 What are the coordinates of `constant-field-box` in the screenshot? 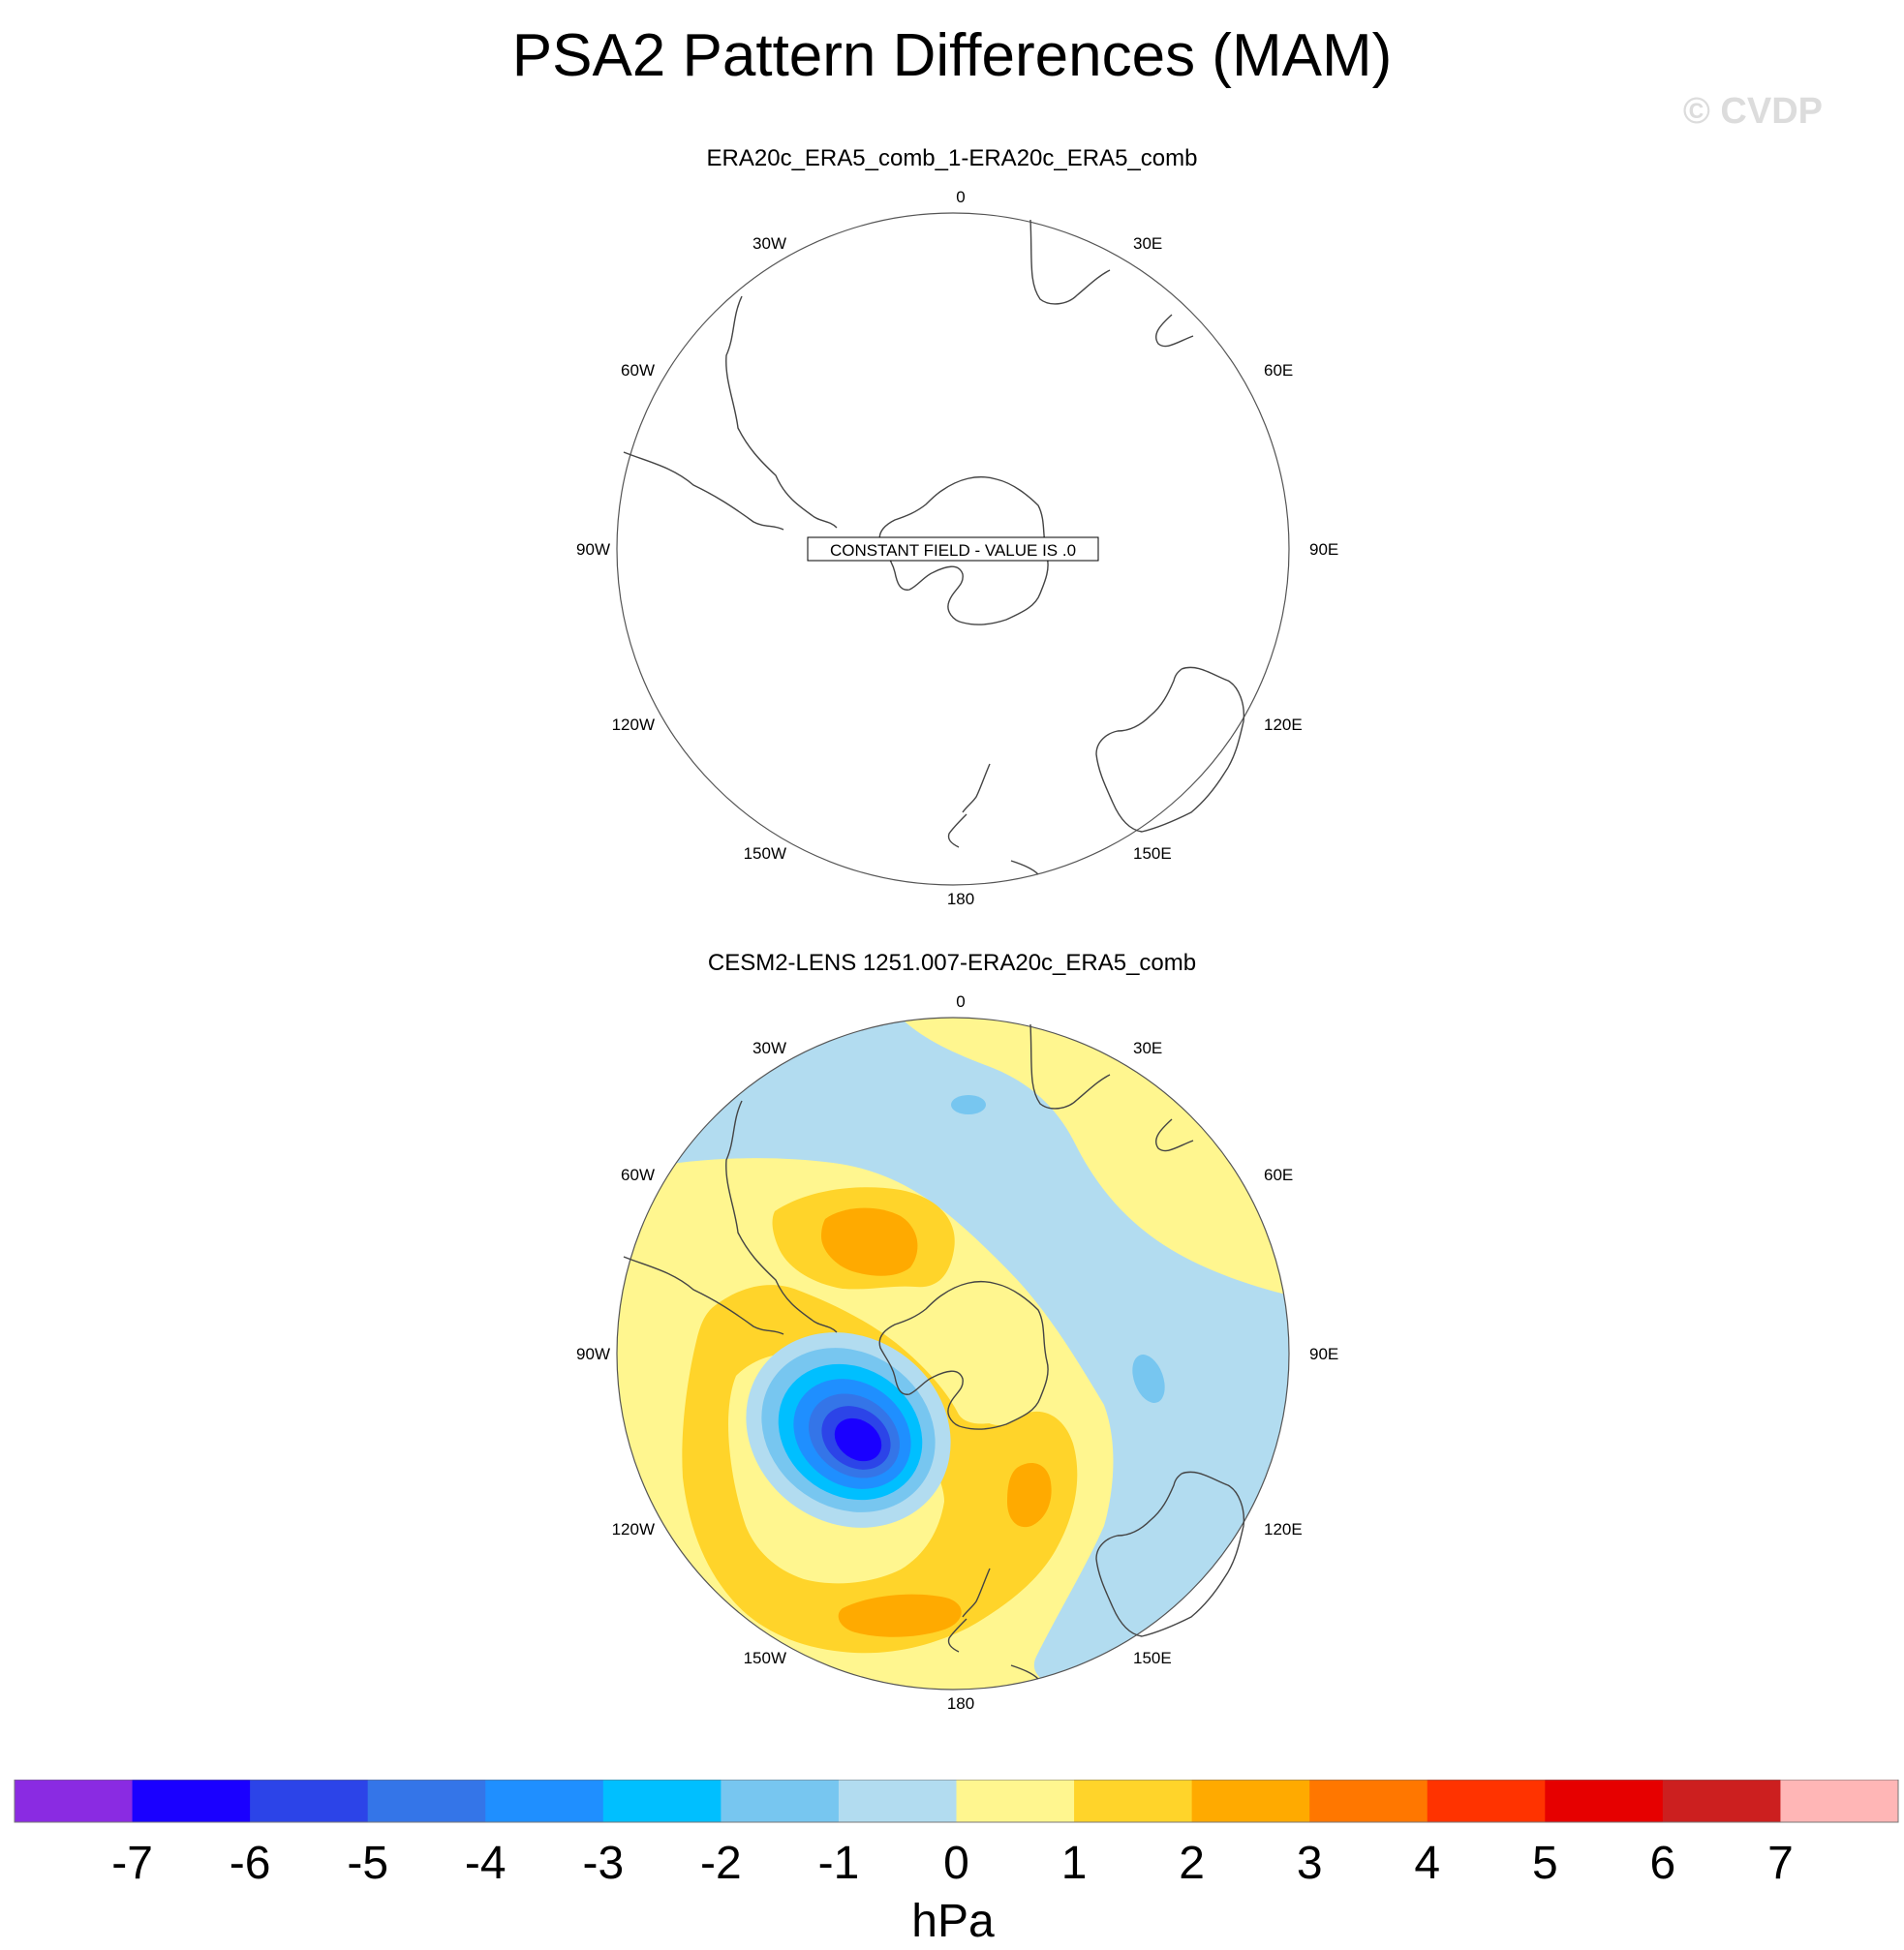 It's located at (953, 549).